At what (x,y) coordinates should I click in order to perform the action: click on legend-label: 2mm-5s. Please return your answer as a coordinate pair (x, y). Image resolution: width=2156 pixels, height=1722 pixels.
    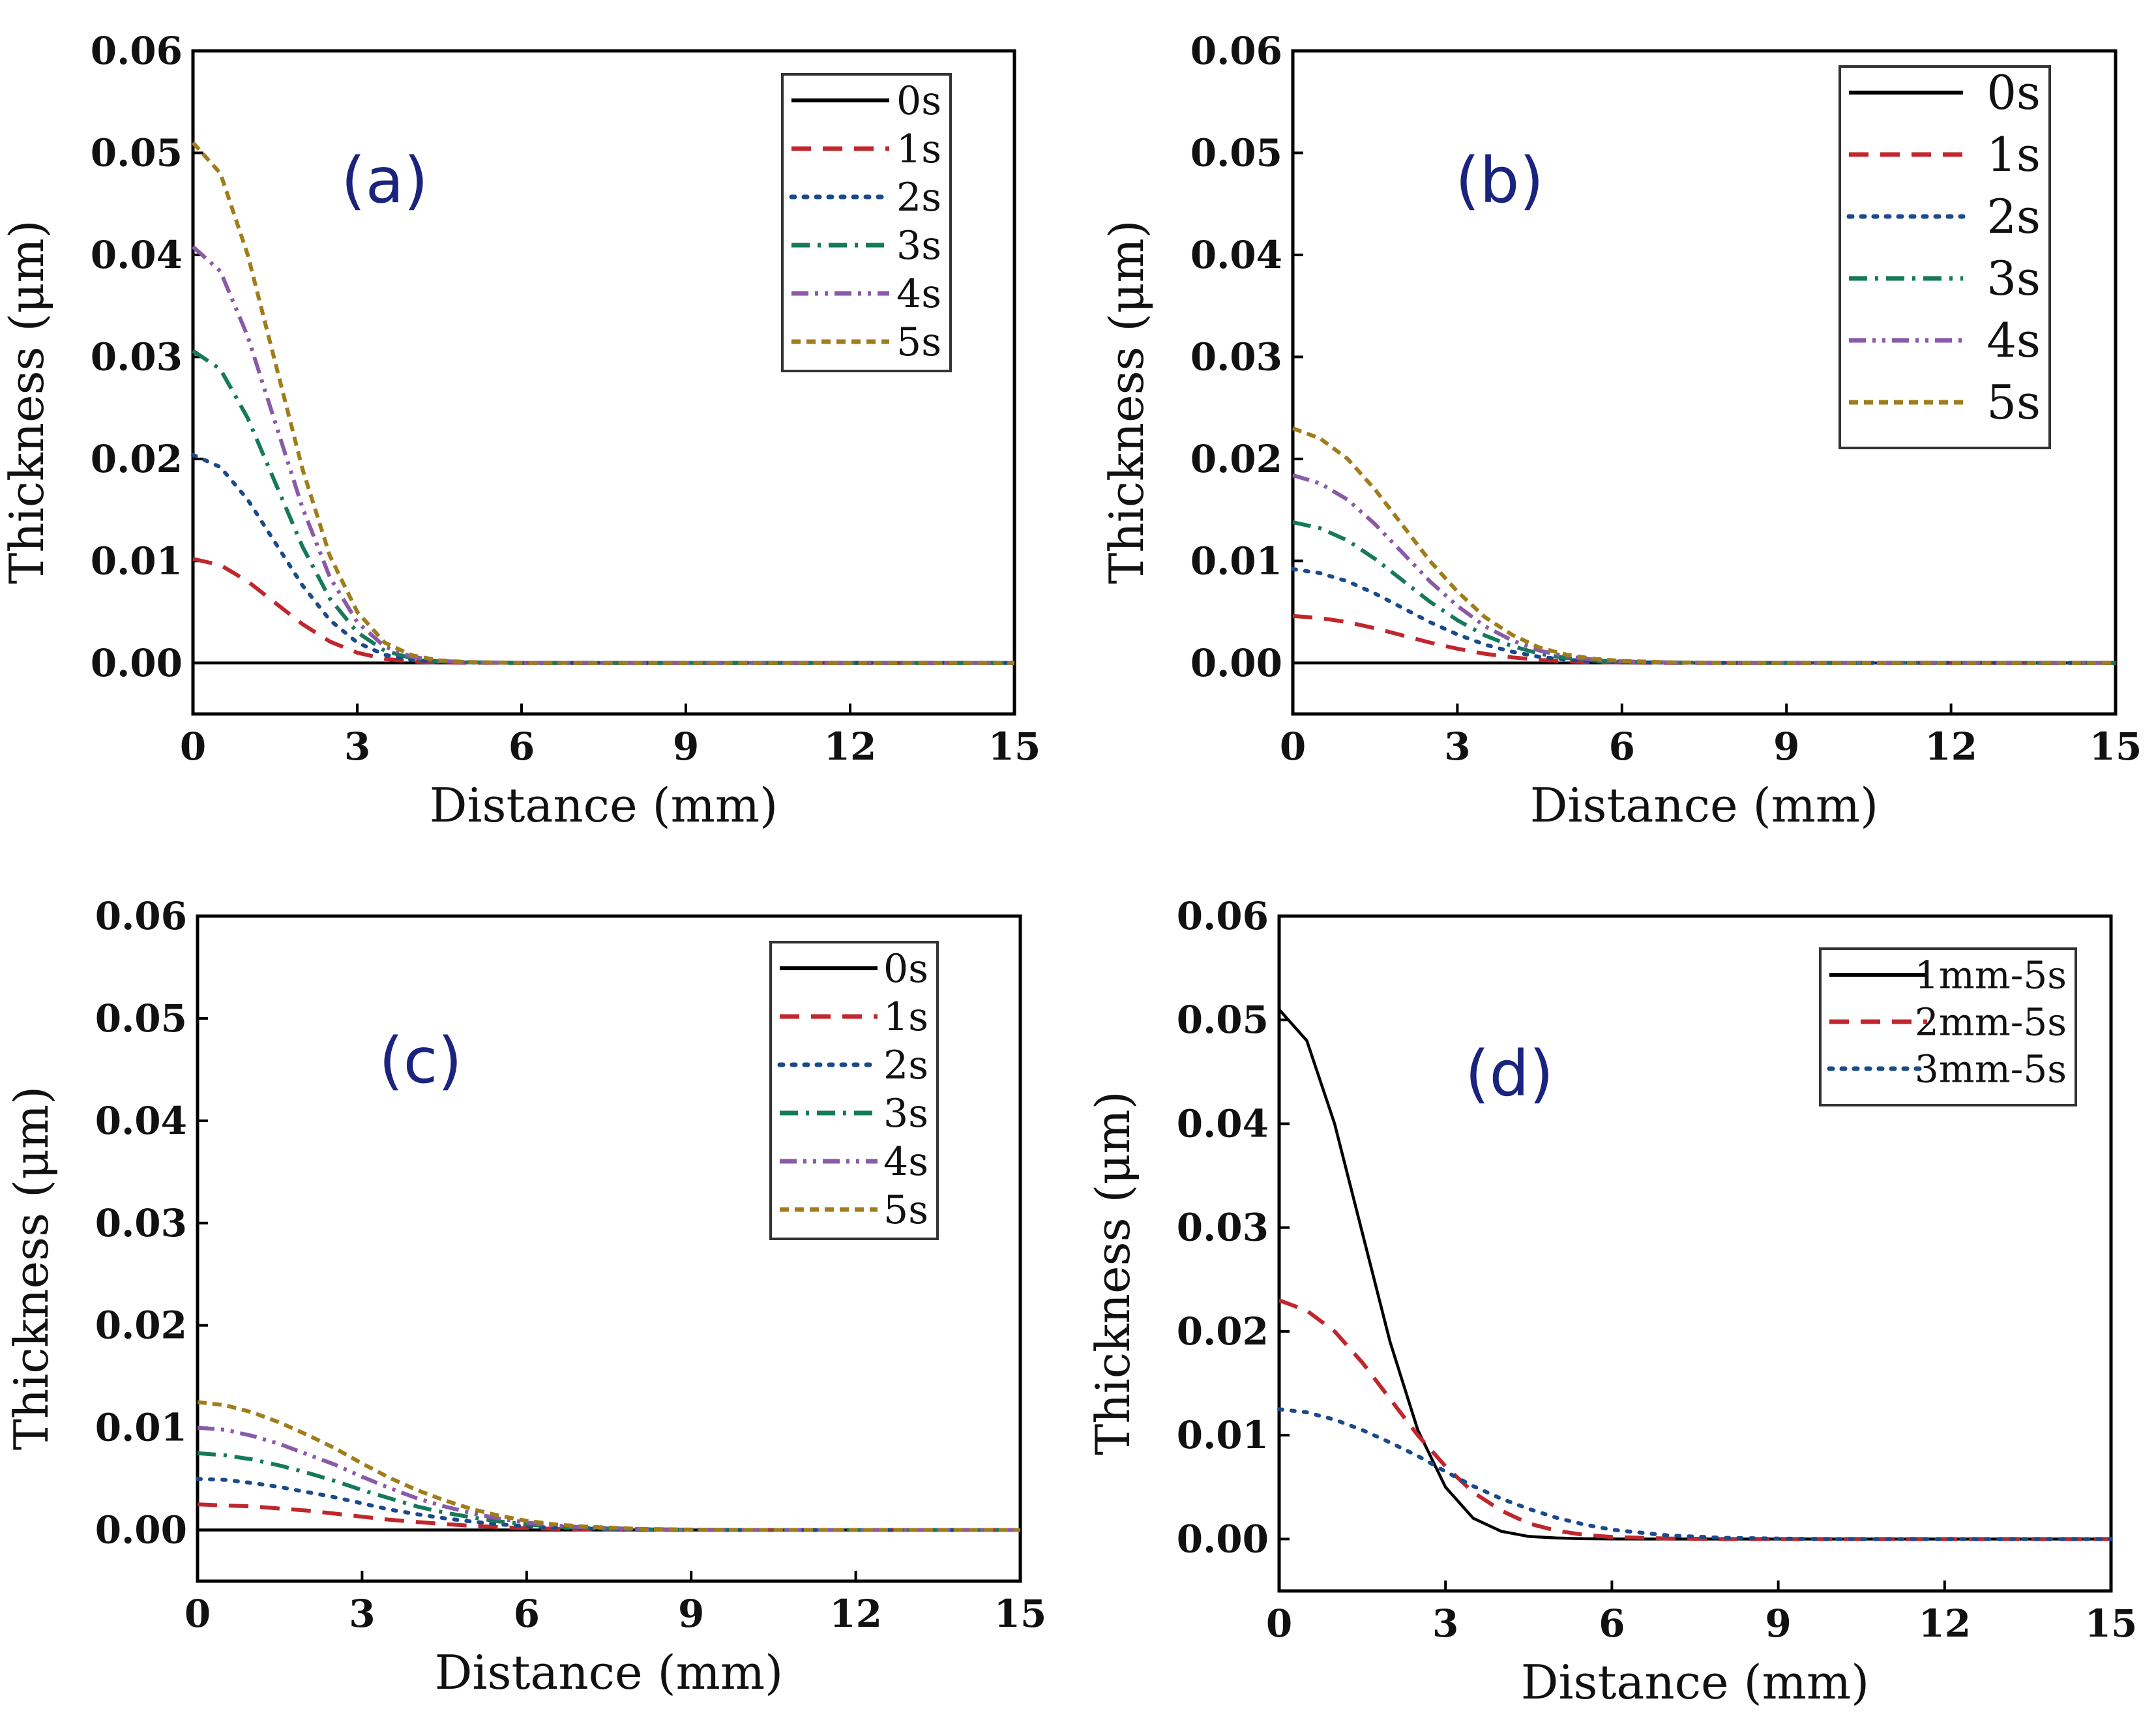
    Looking at the image, I should click on (1991, 1022).